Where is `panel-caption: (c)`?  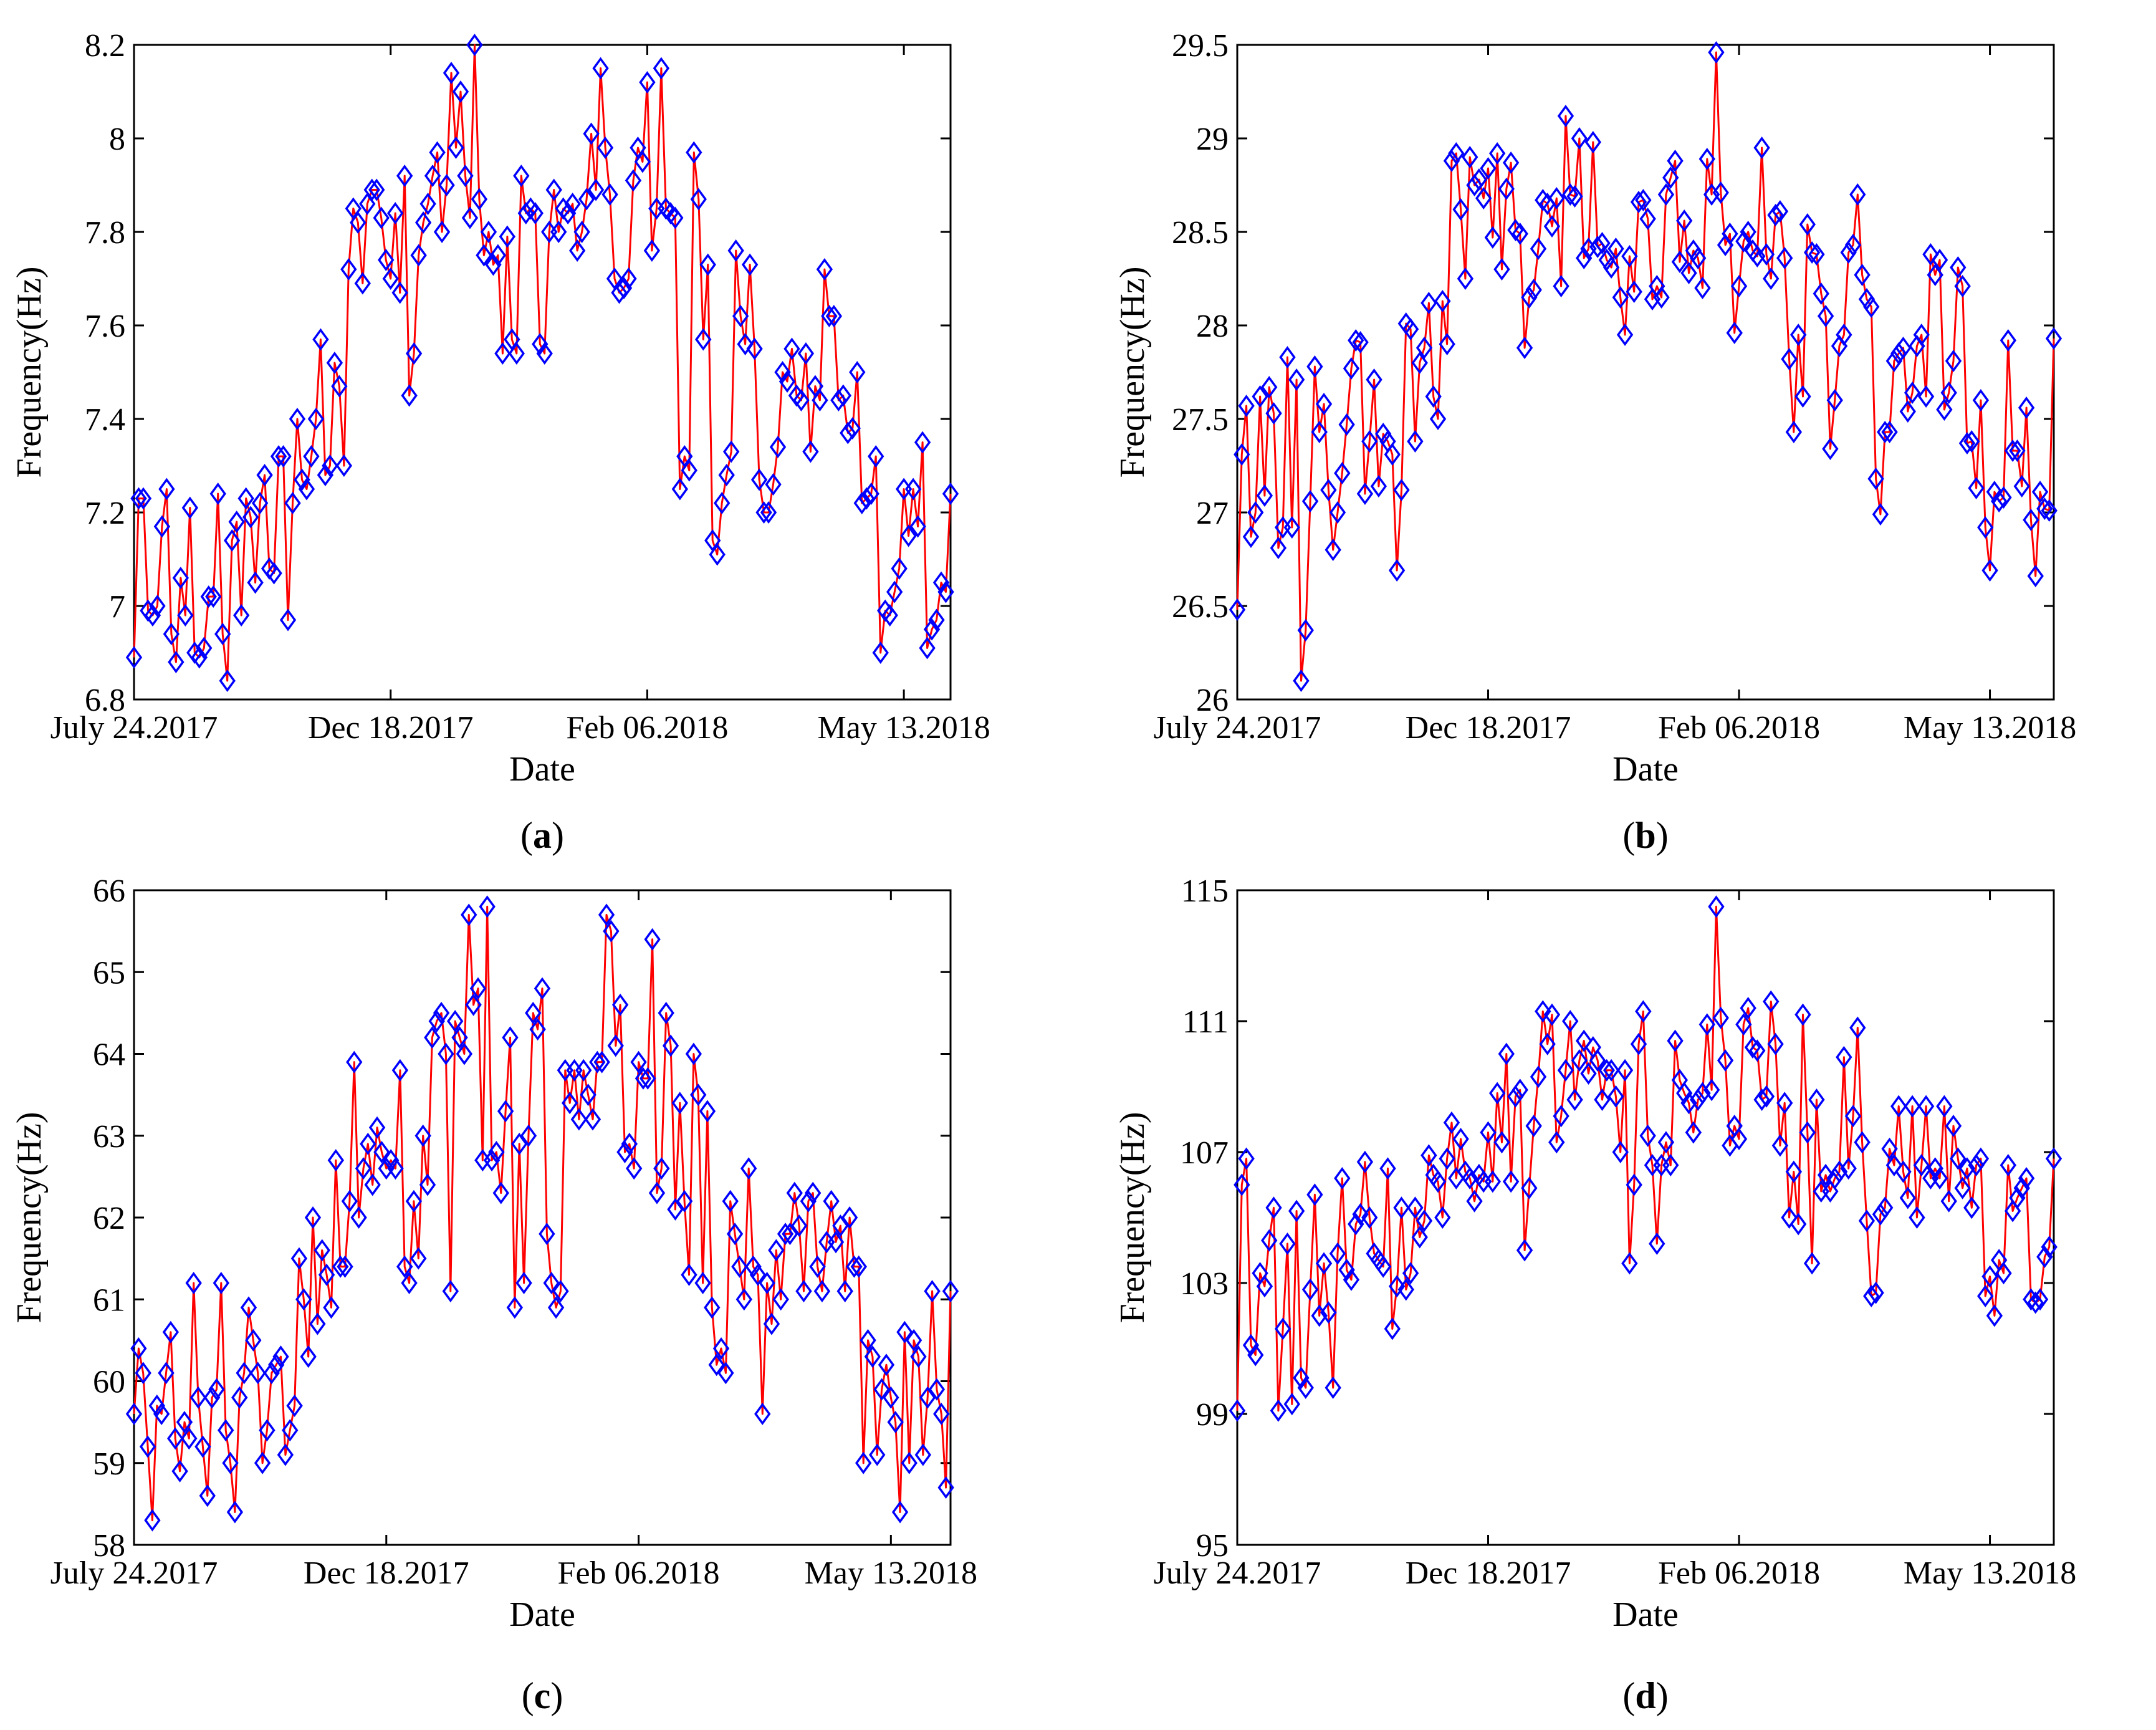
panel-caption: (c) is located at coordinates (543, 1695).